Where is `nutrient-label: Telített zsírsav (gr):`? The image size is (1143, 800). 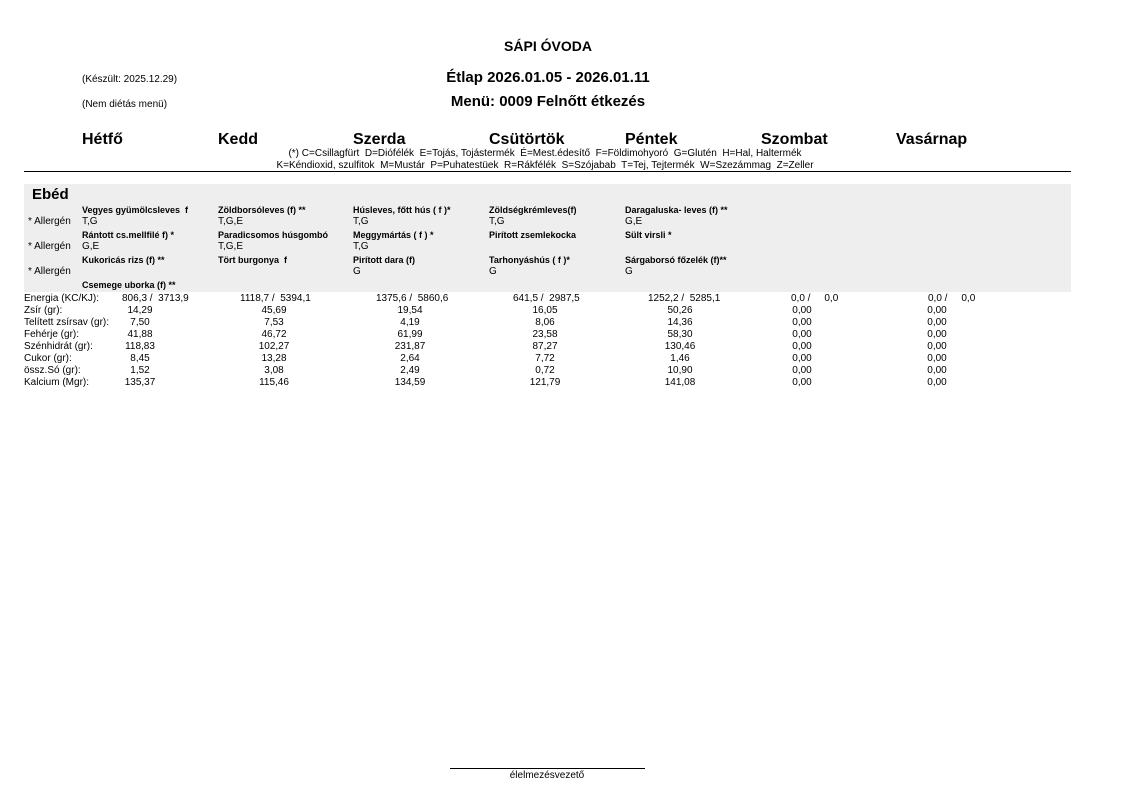
nutrient-label: Telített zsírsav (gr): is located at coordinates (66, 322).